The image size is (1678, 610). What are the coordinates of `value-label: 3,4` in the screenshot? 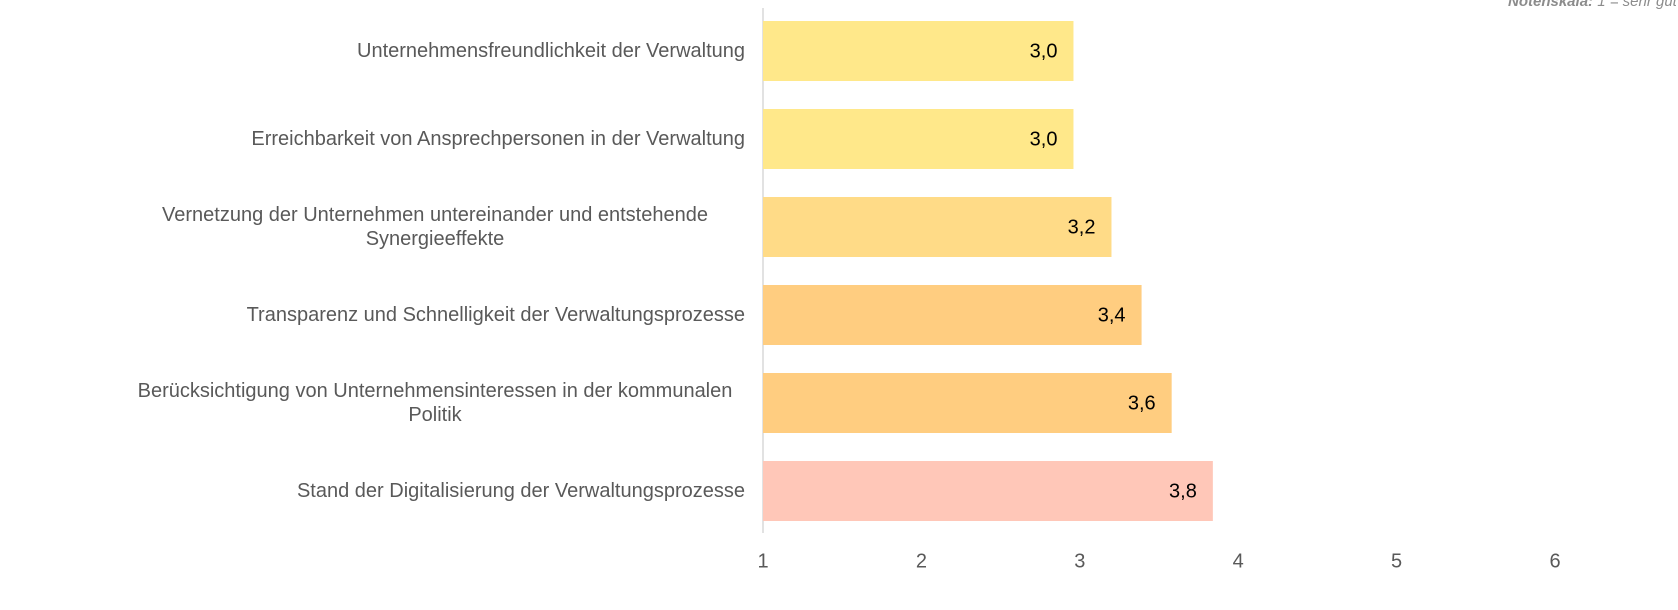 It's located at (1112, 315).